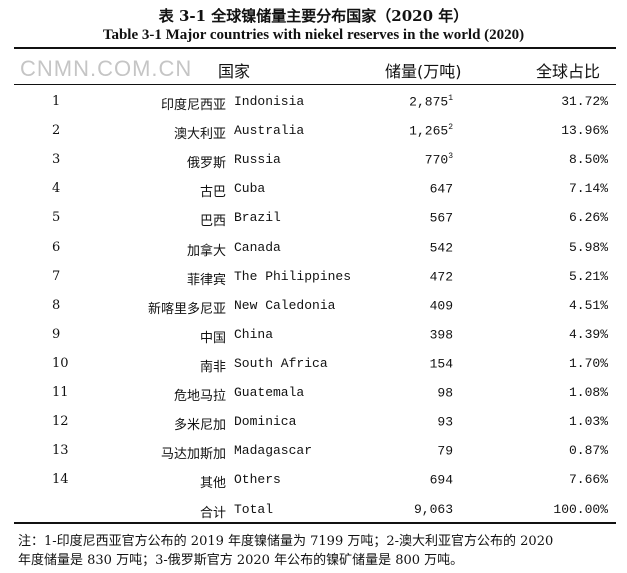 This screenshot has width=627, height=573. Describe the element at coordinates (250, 189) in the screenshot. I see `country-en: Cuba` at that location.